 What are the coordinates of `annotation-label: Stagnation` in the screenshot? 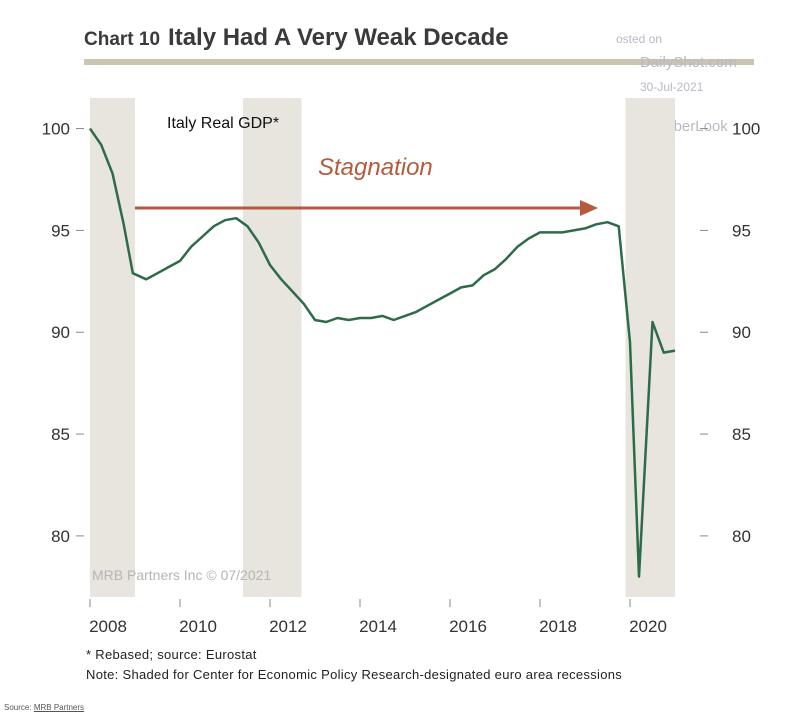 It's located at (375, 167).